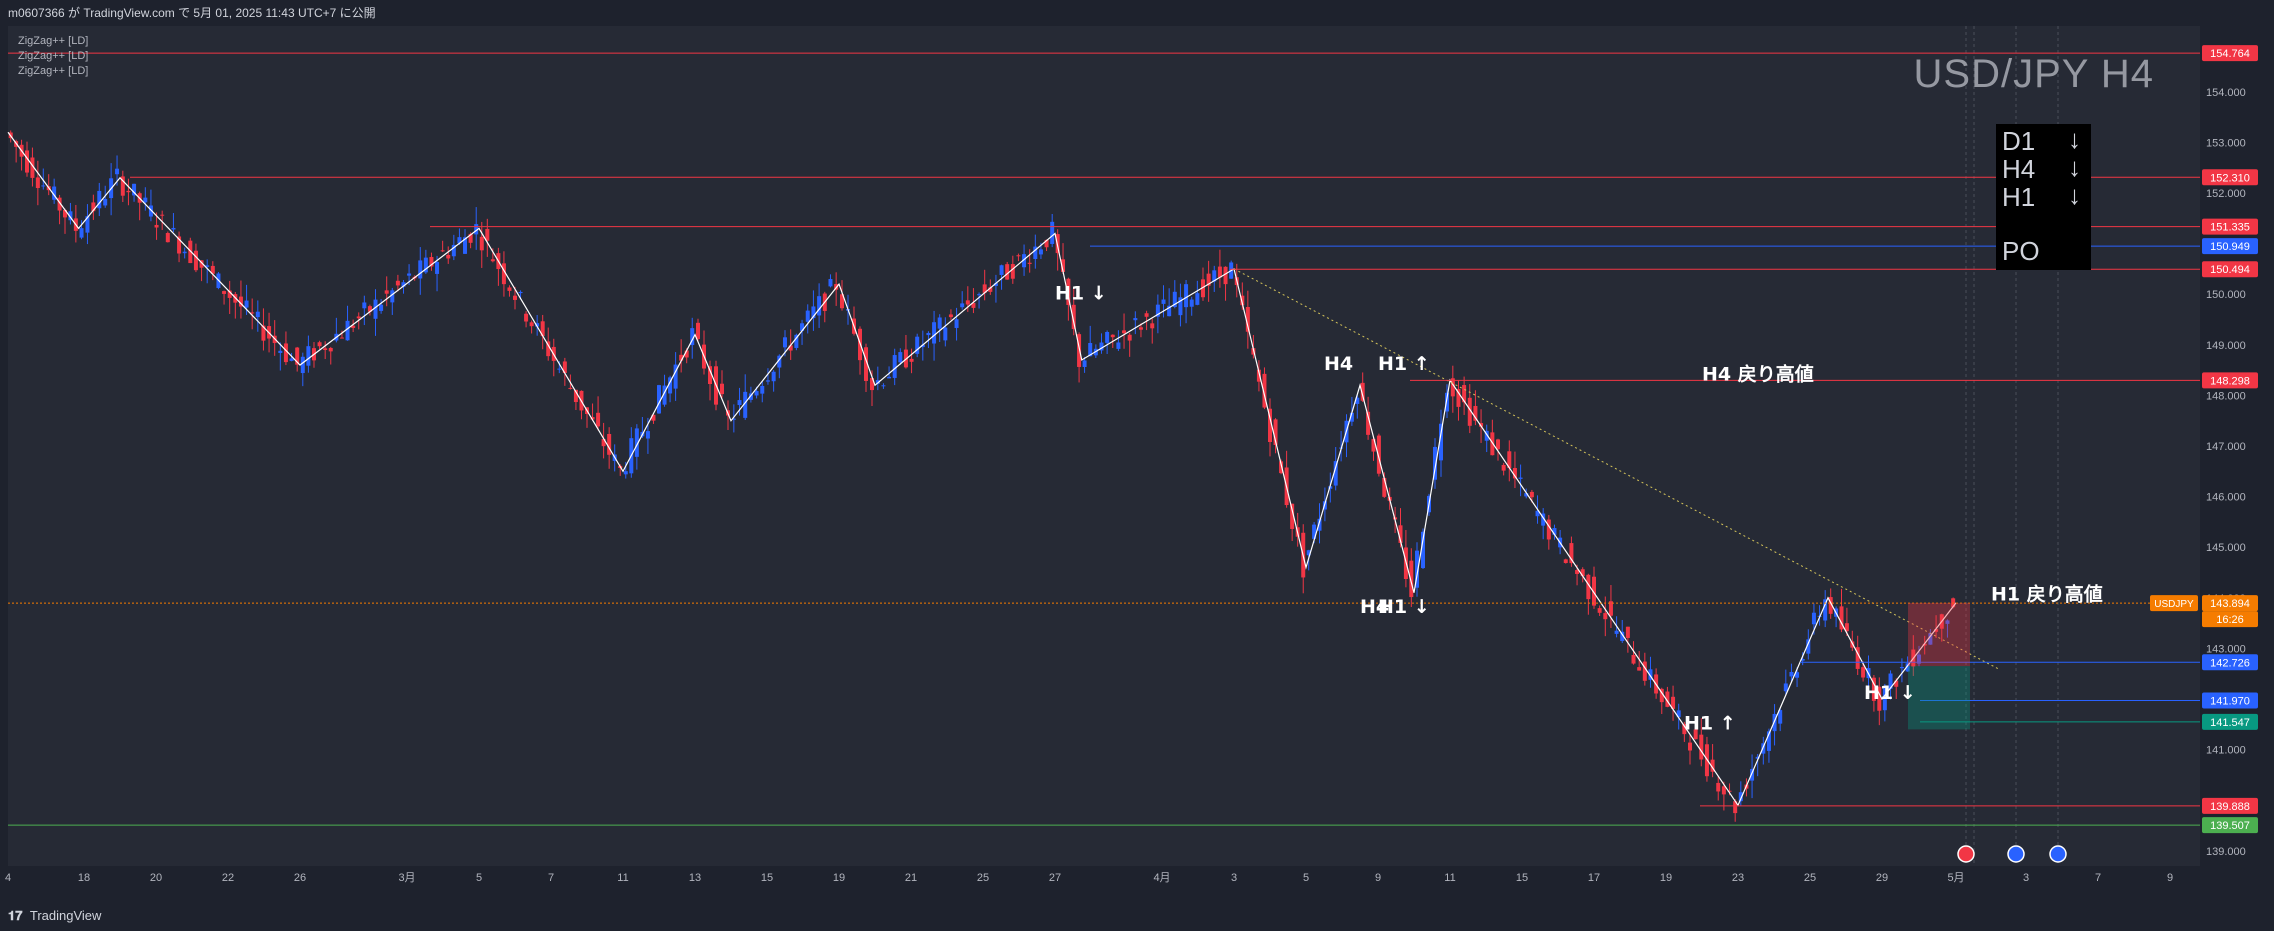  I want to click on chart-annotation: H1 ↓, so click(1081, 293).